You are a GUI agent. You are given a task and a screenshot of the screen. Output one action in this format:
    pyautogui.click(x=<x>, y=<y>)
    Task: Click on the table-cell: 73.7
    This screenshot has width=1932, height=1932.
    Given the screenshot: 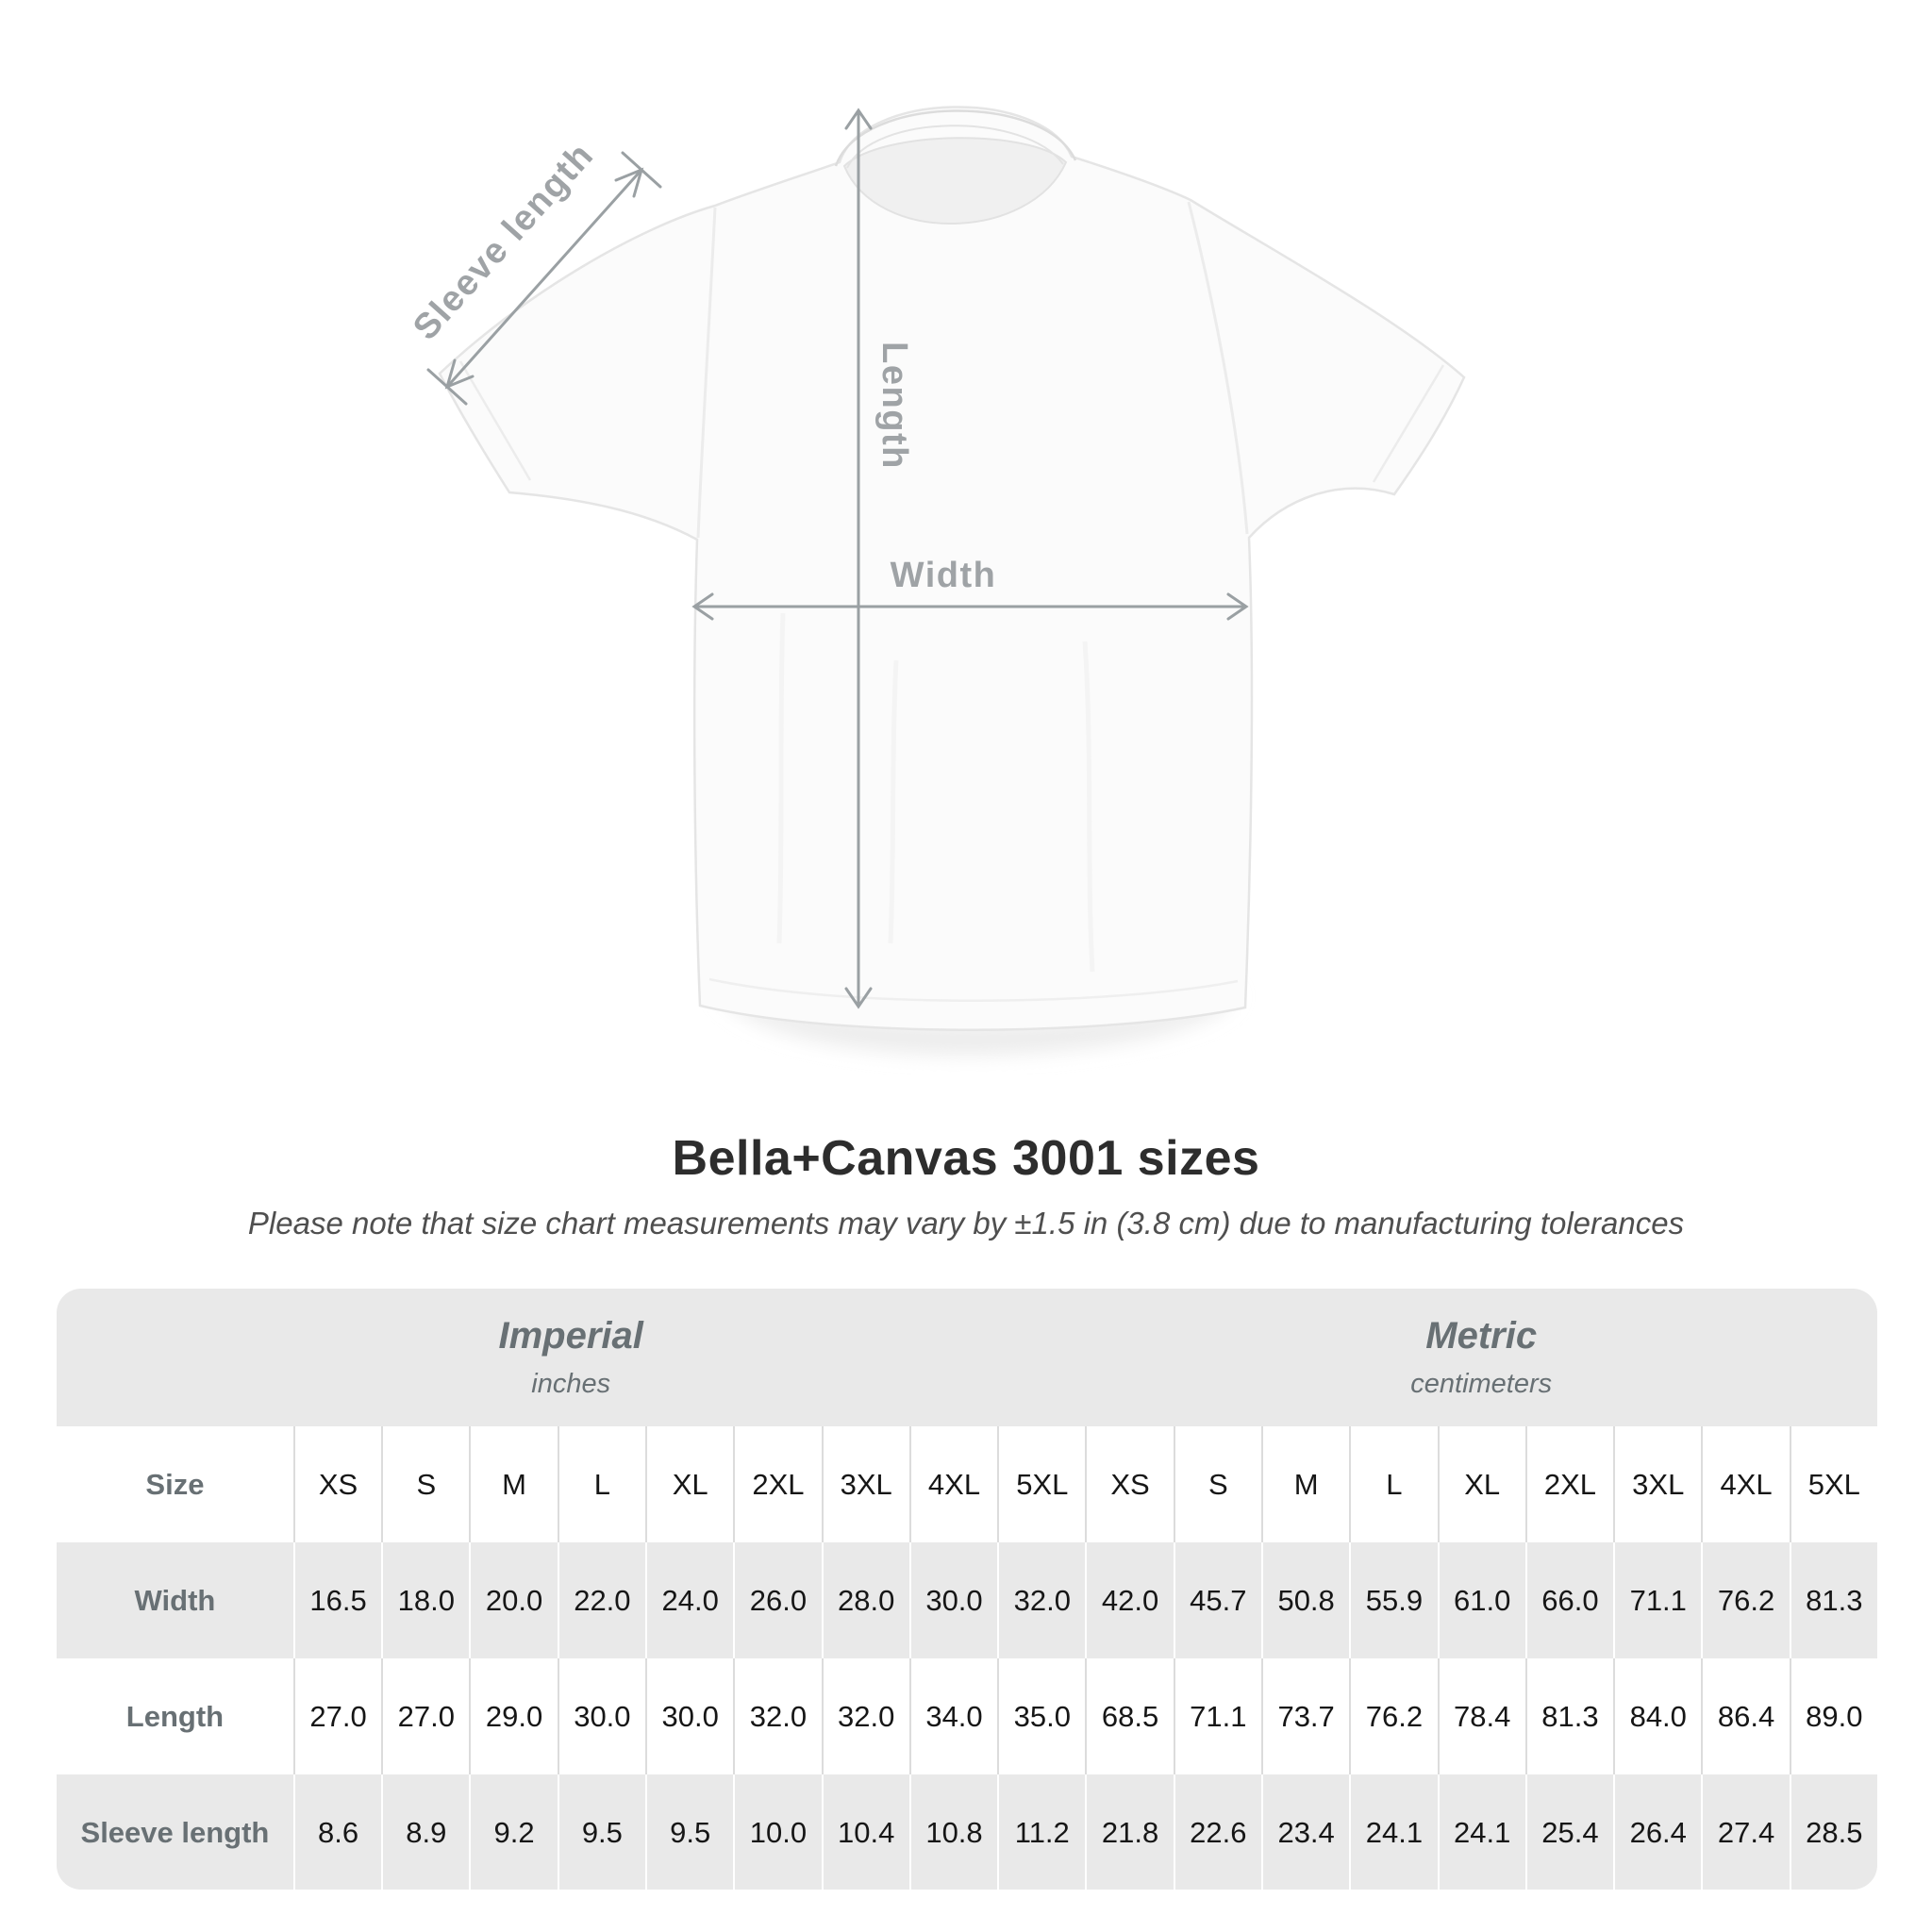 What is the action you would take?
    pyautogui.click(x=1305, y=1716)
    